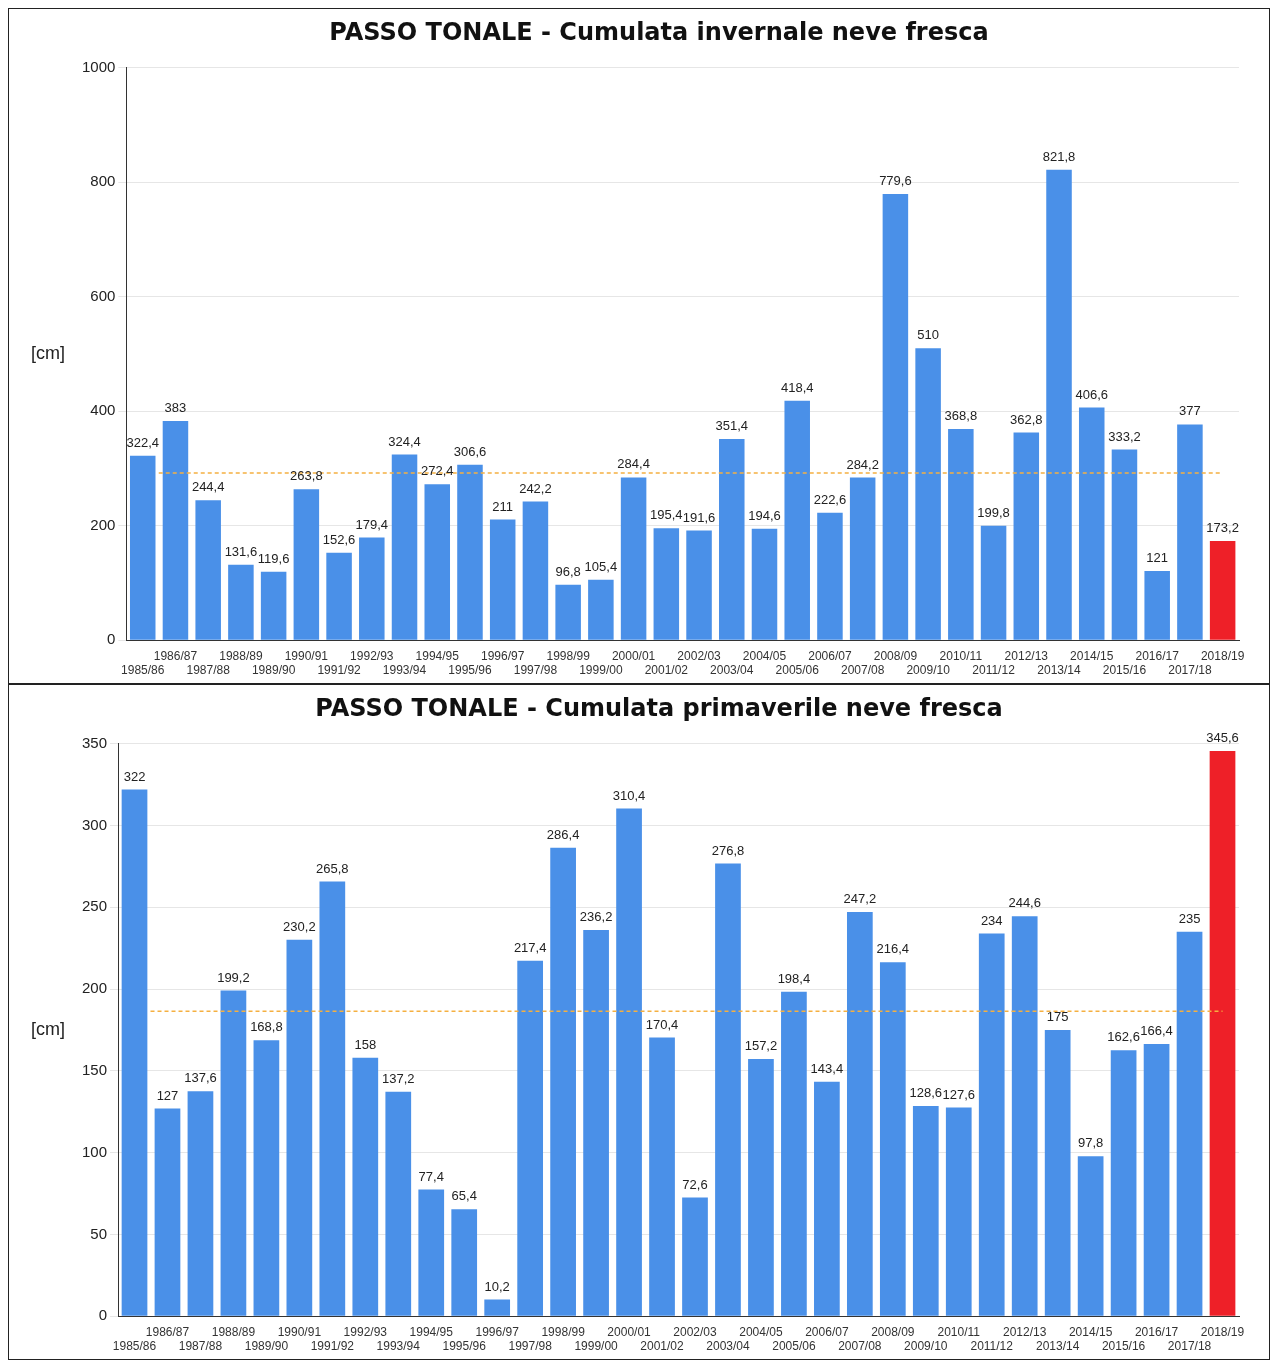 The width and height of the screenshot is (1284, 1363). Describe the element at coordinates (1025, 1331) in the screenshot. I see `x-tick-label: 2012/13` at that location.